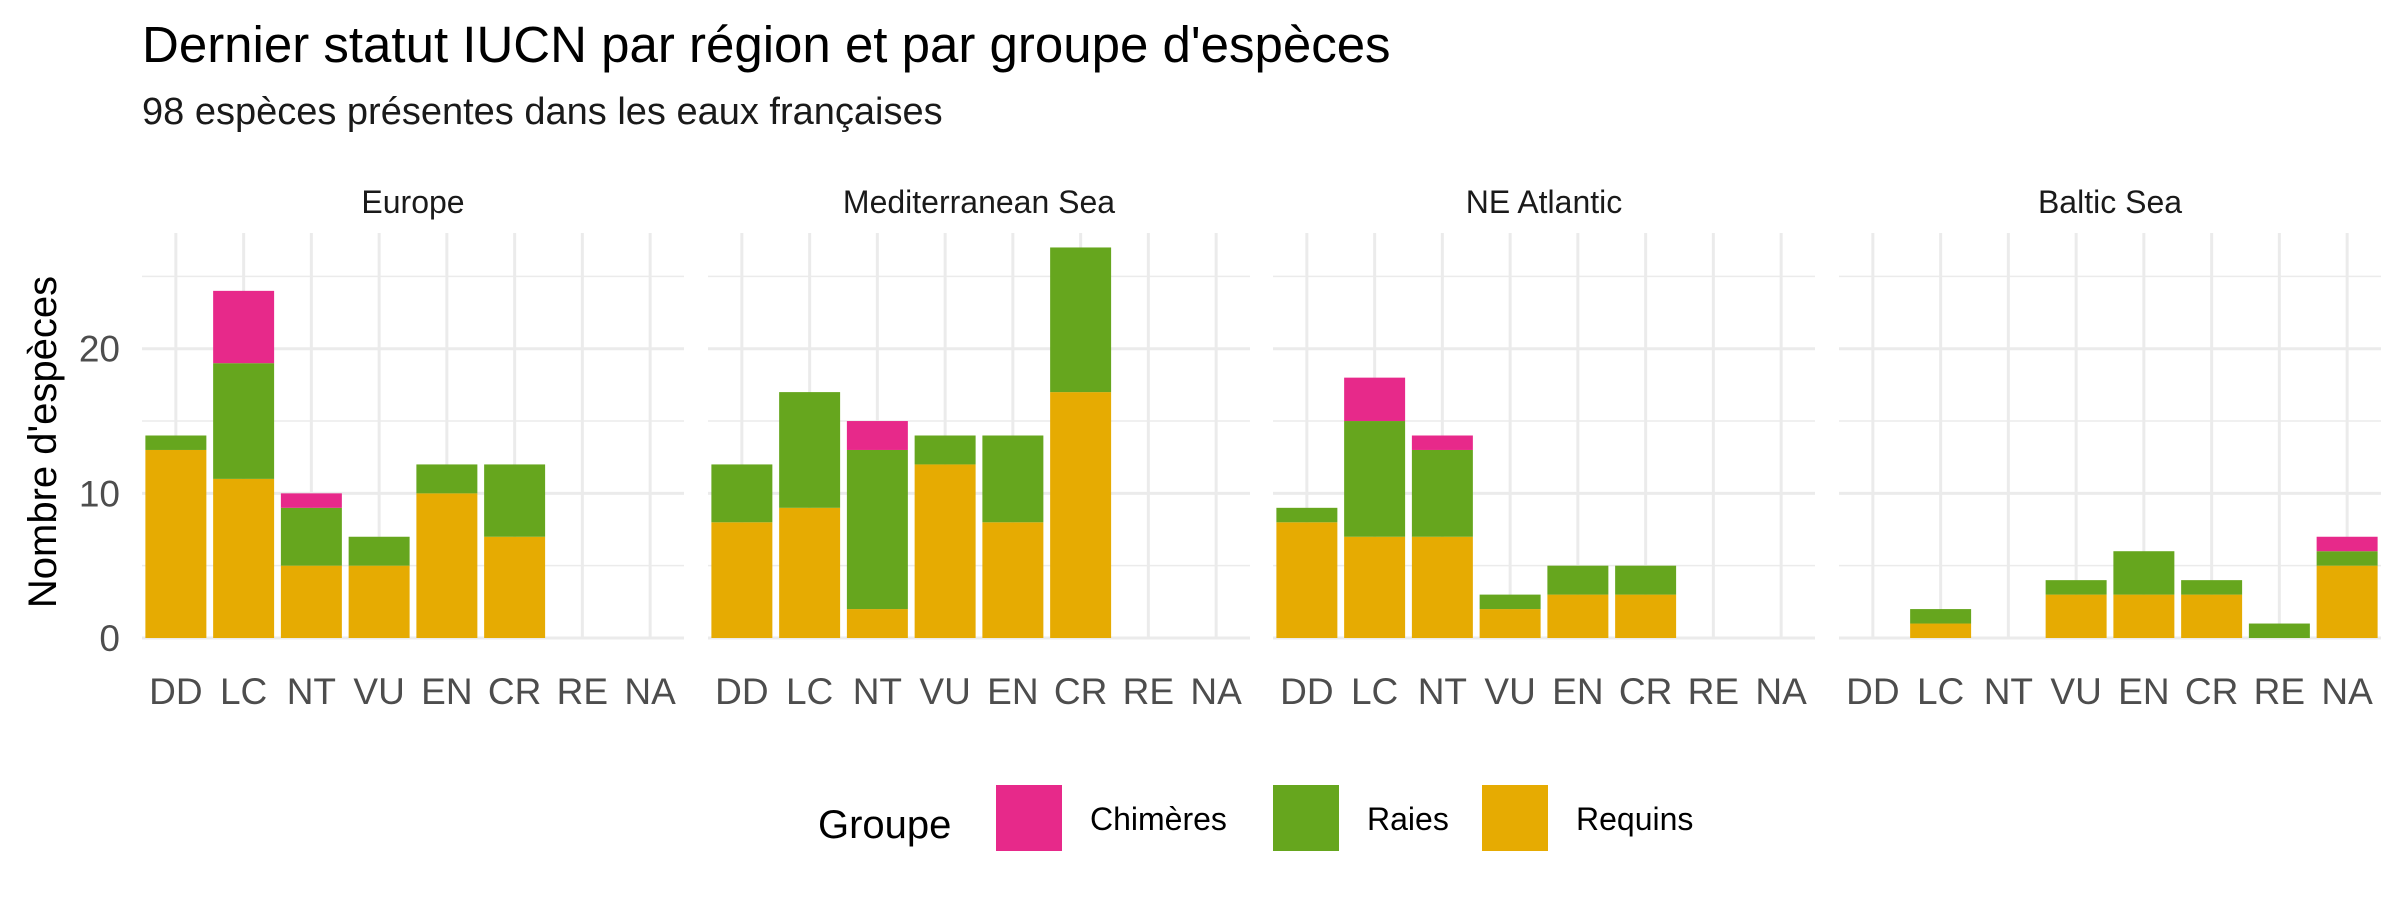 This screenshot has width=2400, height=900. What do you see at coordinates (884, 825) in the screenshot?
I see `legend-title: Groupe` at bounding box center [884, 825].